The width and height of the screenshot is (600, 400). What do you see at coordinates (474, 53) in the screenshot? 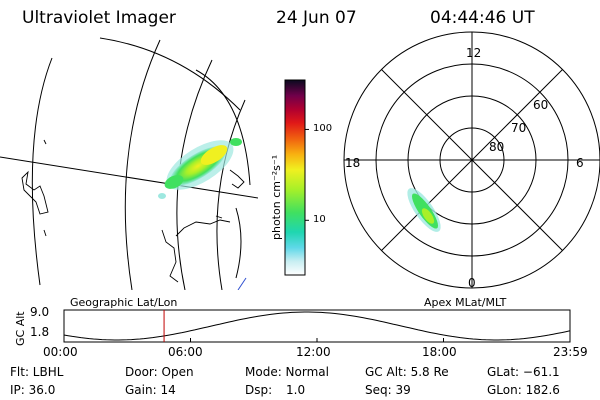
I see `polar-mlt-label-noon: 12` at bounding box center [474, 53].